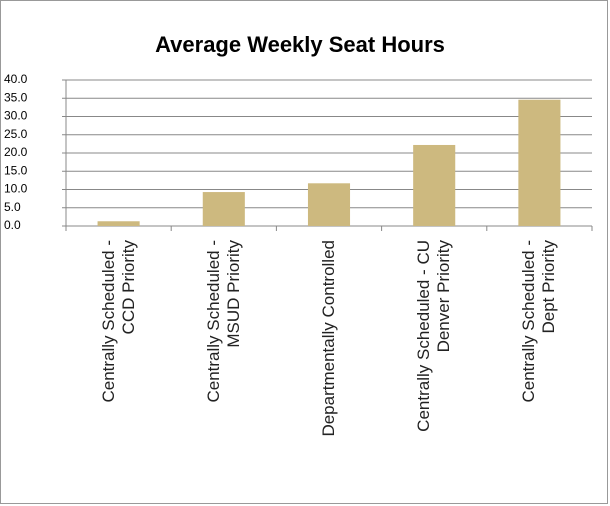  I want to click on chart-title: Average Weekly Seat Hours, so click(300, 44).